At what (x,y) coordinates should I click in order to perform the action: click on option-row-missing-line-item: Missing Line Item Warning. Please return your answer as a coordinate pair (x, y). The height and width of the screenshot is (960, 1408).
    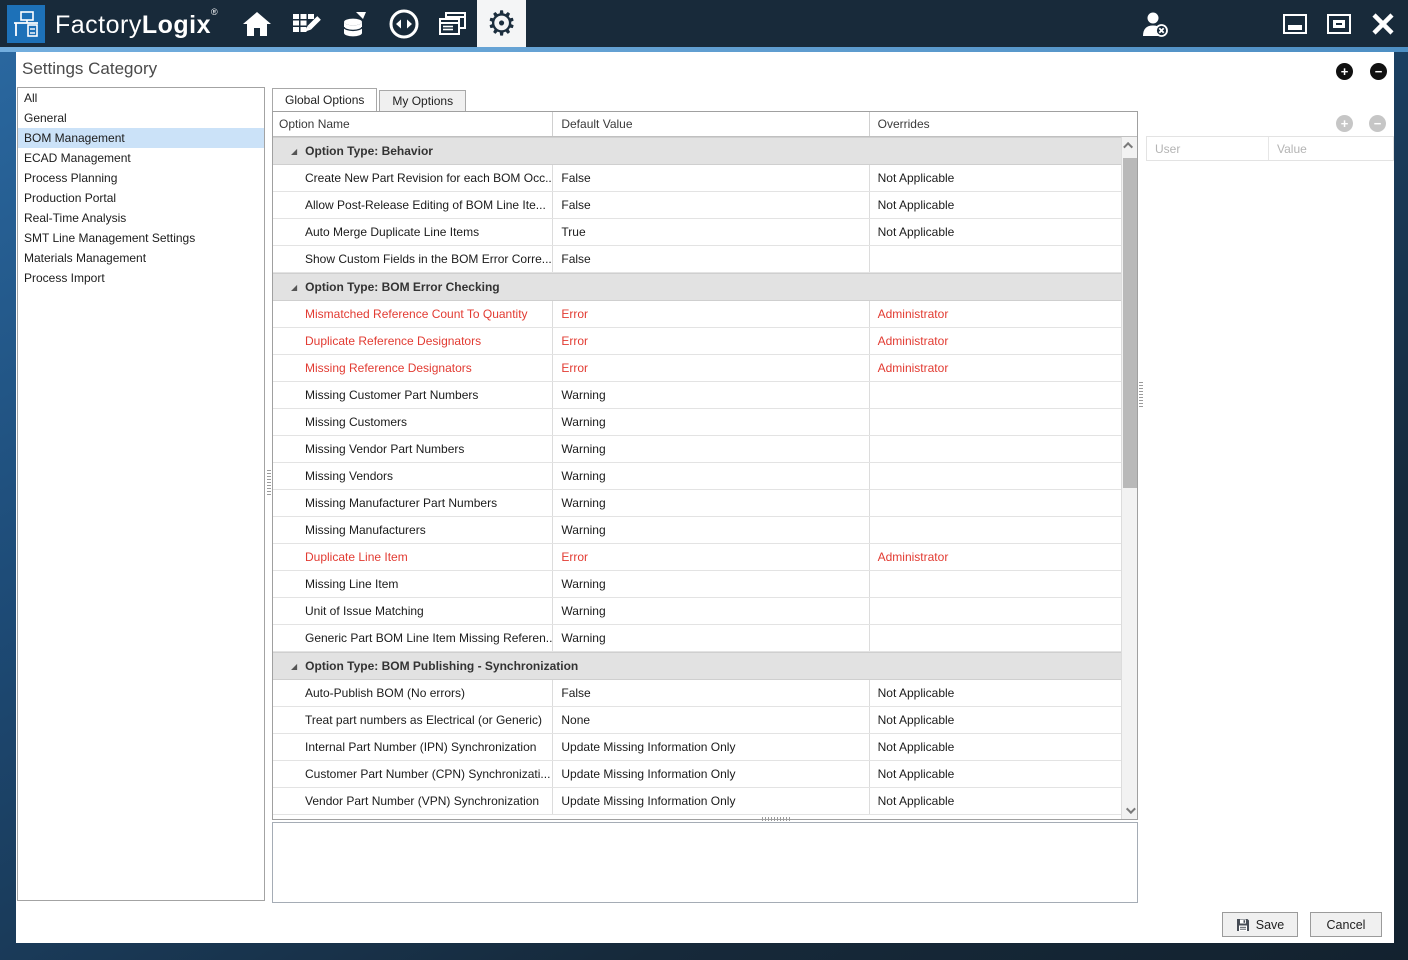
    Looking at the image, I should click on (697, 584).